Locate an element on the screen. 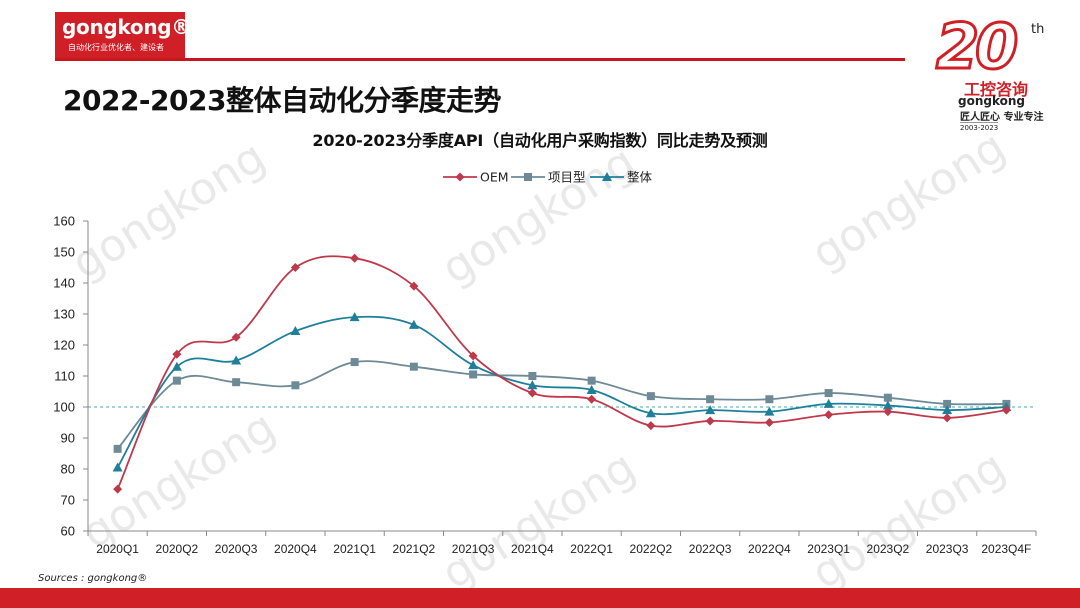 This screenshot has height=608, width=1080. badge-years: 2003-2023 is located at coordinates (979, 127).